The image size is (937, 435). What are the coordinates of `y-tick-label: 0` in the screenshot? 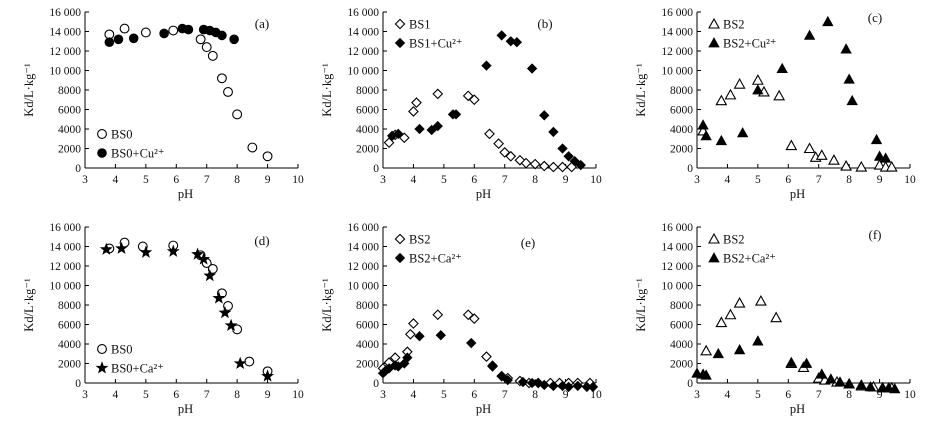 It's located at (690, 169).